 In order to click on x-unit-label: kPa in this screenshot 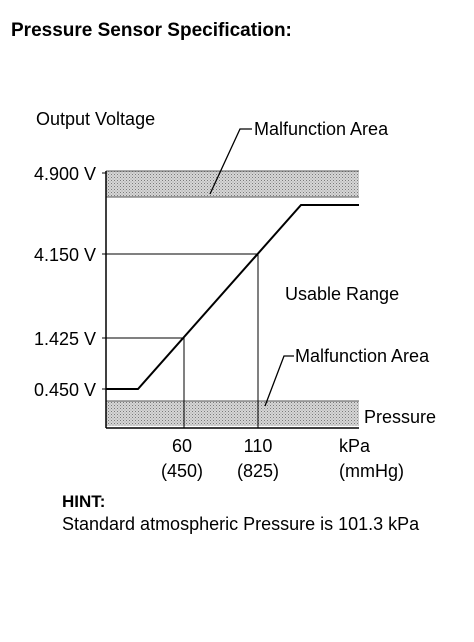, I will do `click(355, 446)`.